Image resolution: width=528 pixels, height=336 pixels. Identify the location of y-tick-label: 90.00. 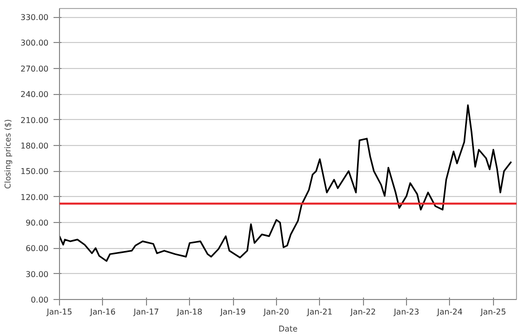
(37, 223).